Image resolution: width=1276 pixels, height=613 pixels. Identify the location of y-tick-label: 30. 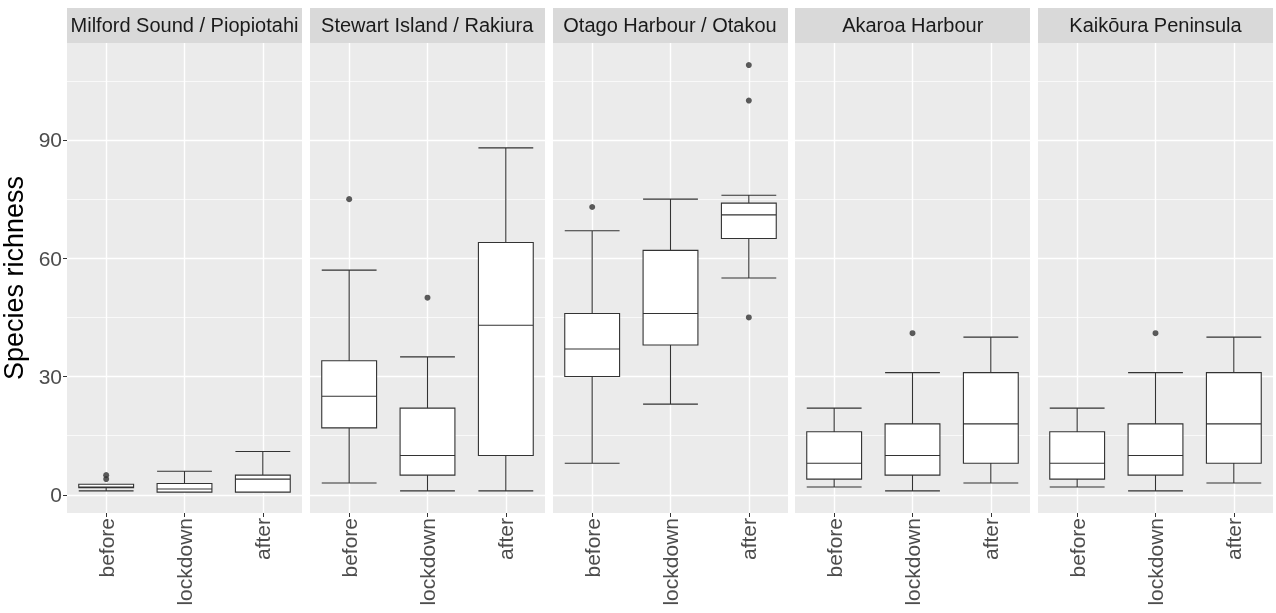
(50, 377).